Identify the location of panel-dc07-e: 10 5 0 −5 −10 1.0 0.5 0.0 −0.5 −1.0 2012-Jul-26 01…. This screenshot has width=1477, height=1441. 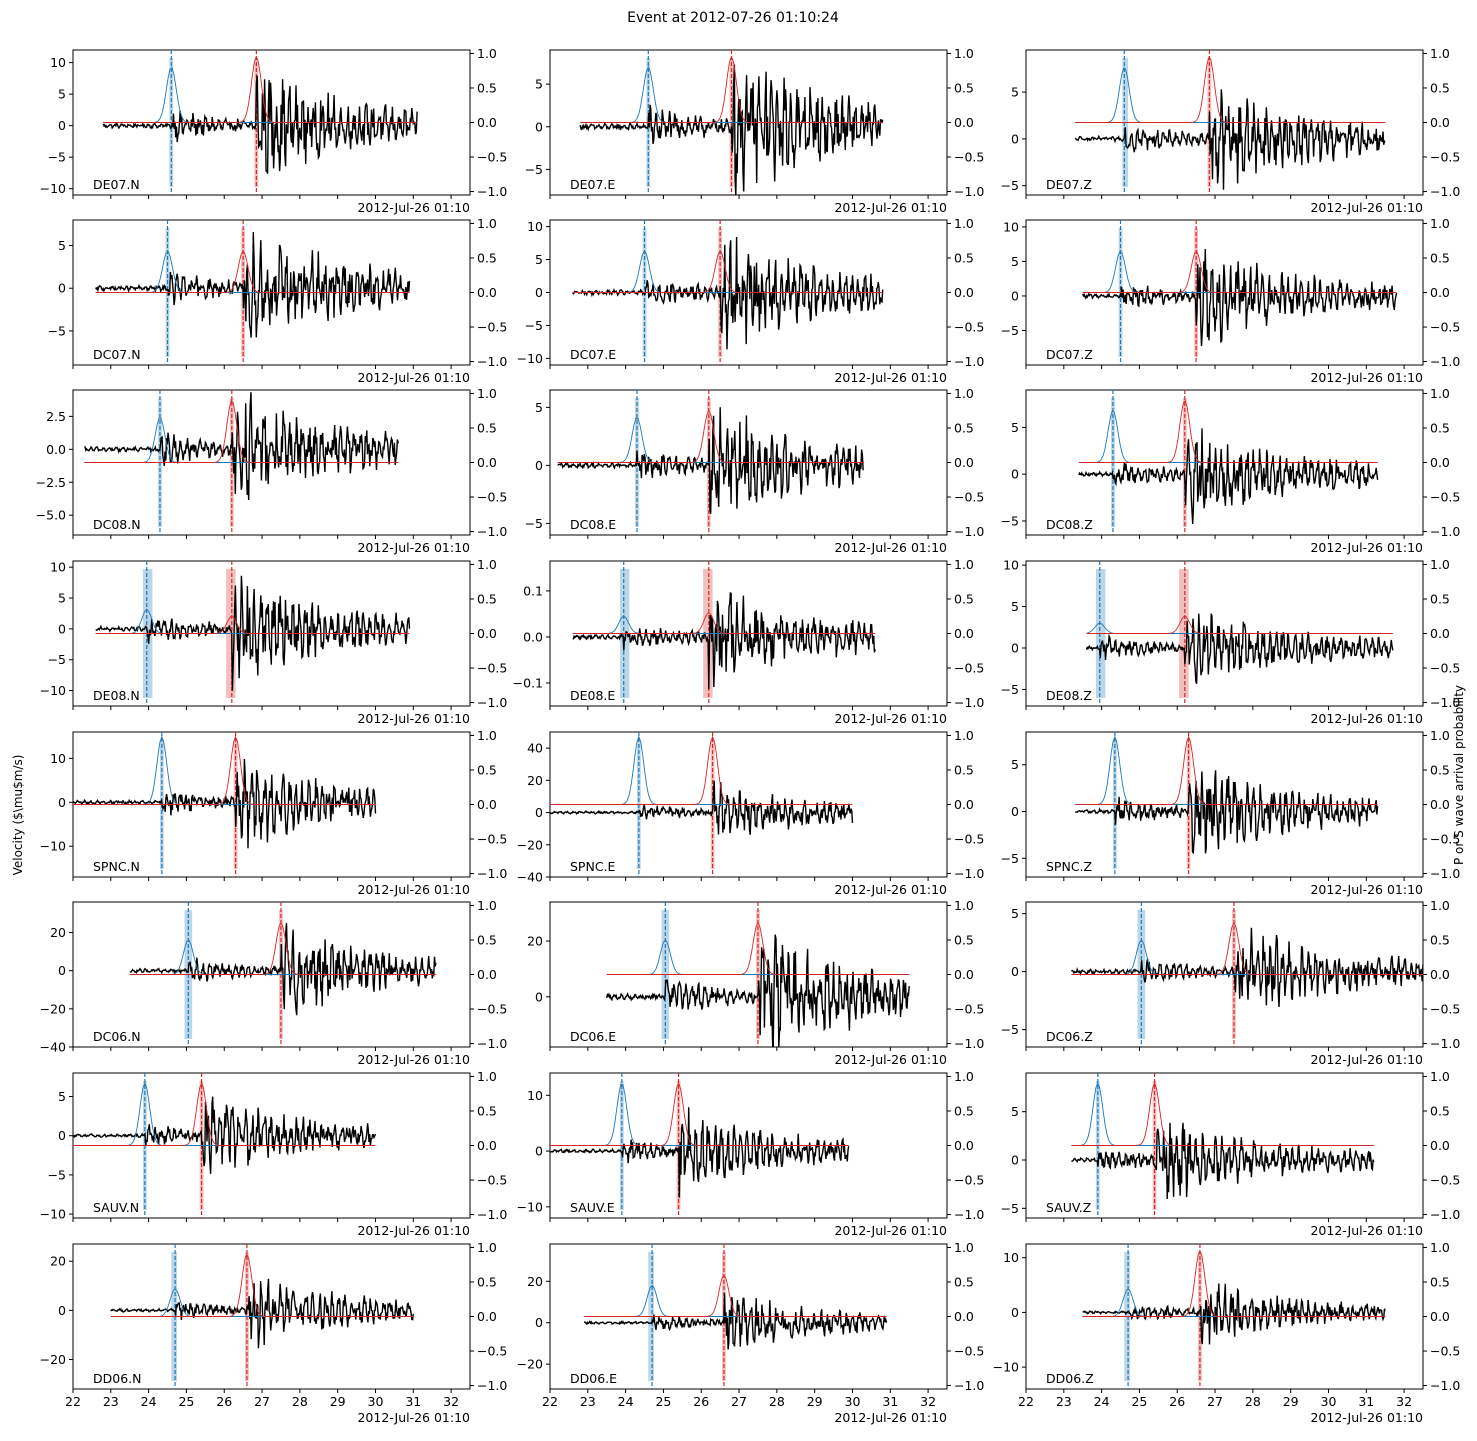
(751, 300).